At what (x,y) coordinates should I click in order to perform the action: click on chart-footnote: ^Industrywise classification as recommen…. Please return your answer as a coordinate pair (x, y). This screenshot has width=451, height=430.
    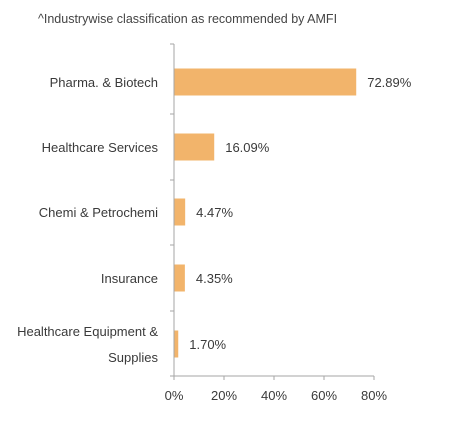
    Looking at the image, I should click on (188, 19).